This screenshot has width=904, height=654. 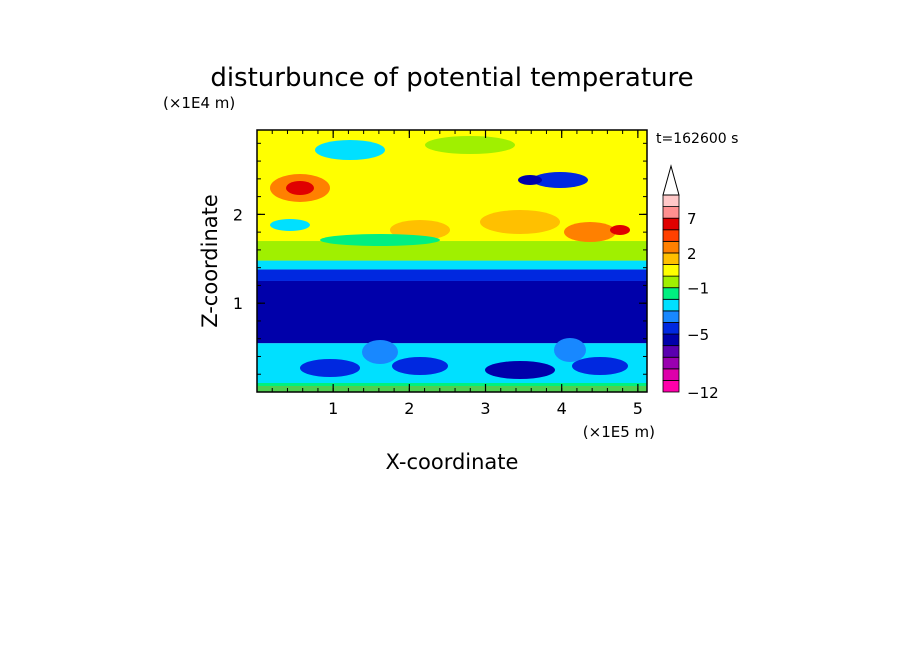 I want to click on x-tick-label: 1, so click(x=333, y=408).